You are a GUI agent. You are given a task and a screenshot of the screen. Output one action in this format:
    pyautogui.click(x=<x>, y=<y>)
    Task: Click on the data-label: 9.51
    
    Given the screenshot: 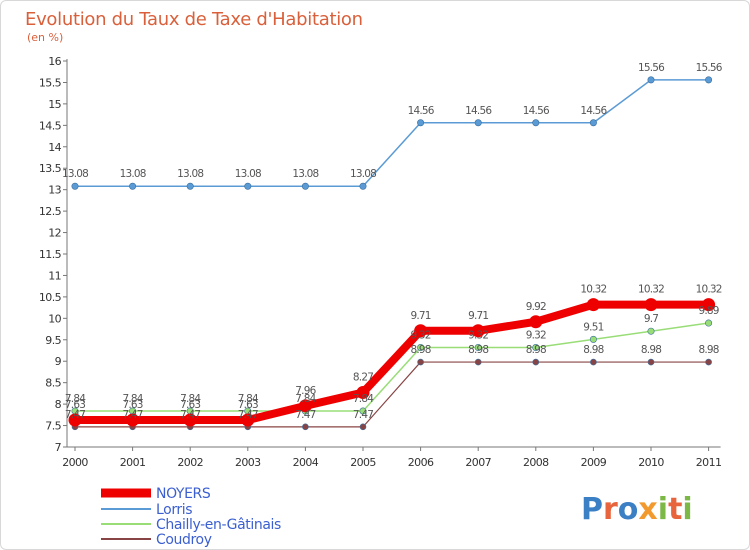 What is the action you would take?
    pyautogui.click(x=593, y=327)
    